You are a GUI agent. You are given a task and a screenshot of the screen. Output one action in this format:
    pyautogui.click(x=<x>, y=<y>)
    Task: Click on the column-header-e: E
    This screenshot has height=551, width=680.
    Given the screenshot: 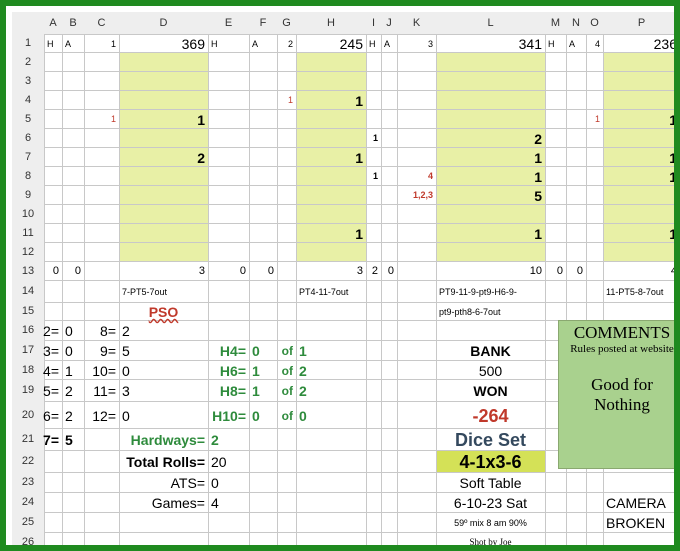 What is the action you would take?
    pyautogui.click(x=228, y=23)
    